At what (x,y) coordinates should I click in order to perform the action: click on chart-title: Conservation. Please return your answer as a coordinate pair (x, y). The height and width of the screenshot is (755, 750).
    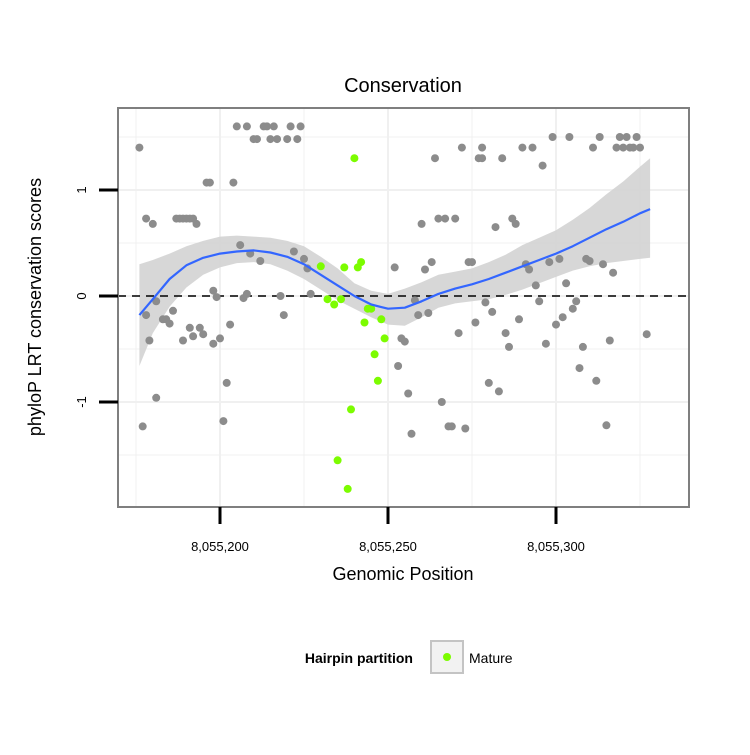
    Looking at the image, I should click on (403, 86).